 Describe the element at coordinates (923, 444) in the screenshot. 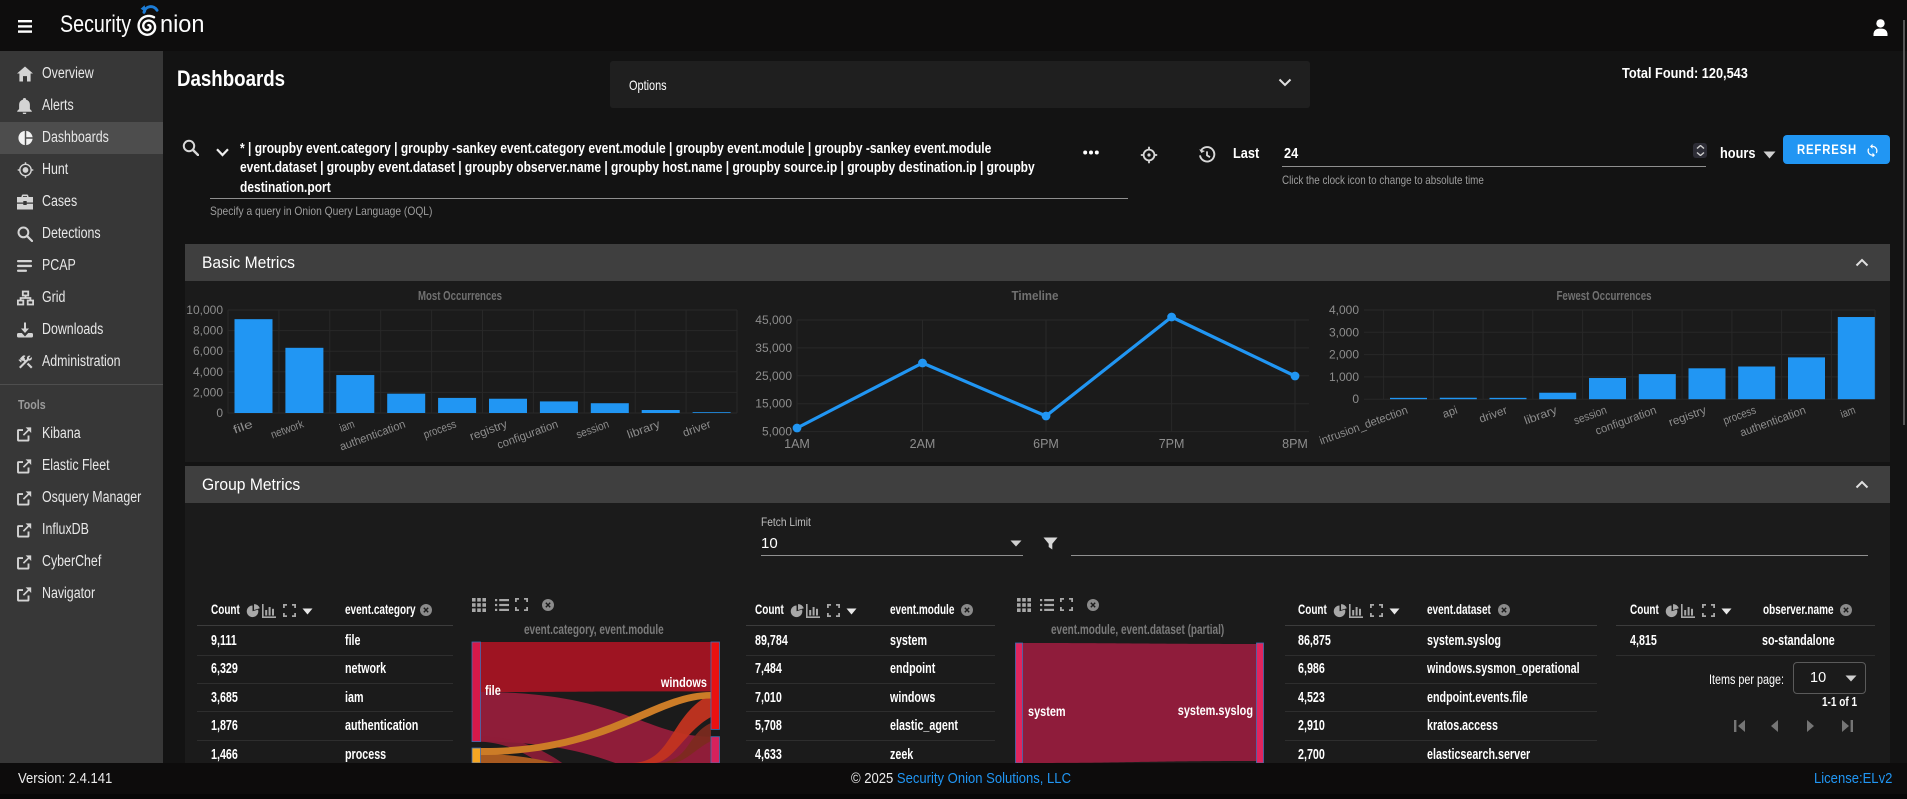

I see `svg-text: 2AM` at that location.